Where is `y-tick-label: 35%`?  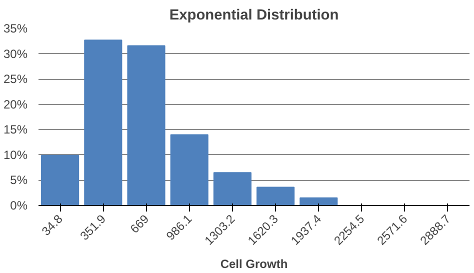
y-tick-label: 35% is located at coordinates (15, 29).